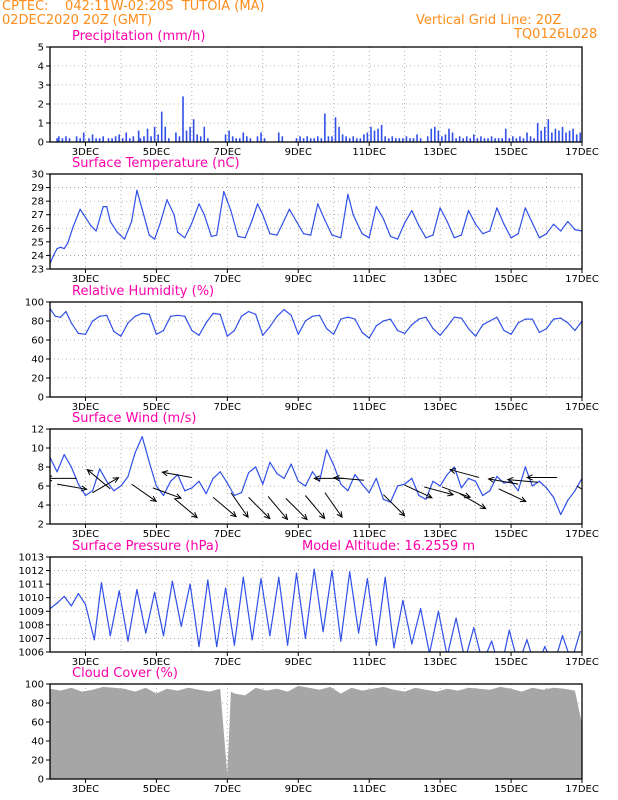 Image resolution: width=618 pixels, height=800 pixels. Describe the element at coordinates (143, 291) in the screenshot. I see `rh-title: Relative Humidity (%)` at that location.